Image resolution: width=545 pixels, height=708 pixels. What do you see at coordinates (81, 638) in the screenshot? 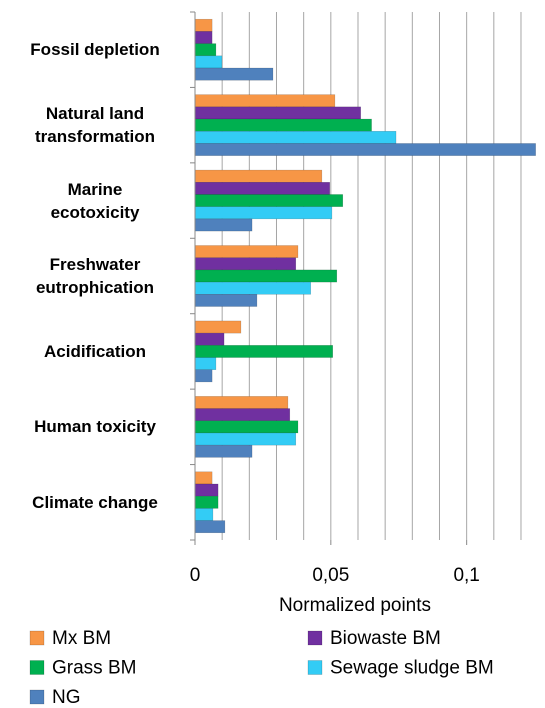
I see `legend-label: Mx BM` at bounding box center [81, 638].